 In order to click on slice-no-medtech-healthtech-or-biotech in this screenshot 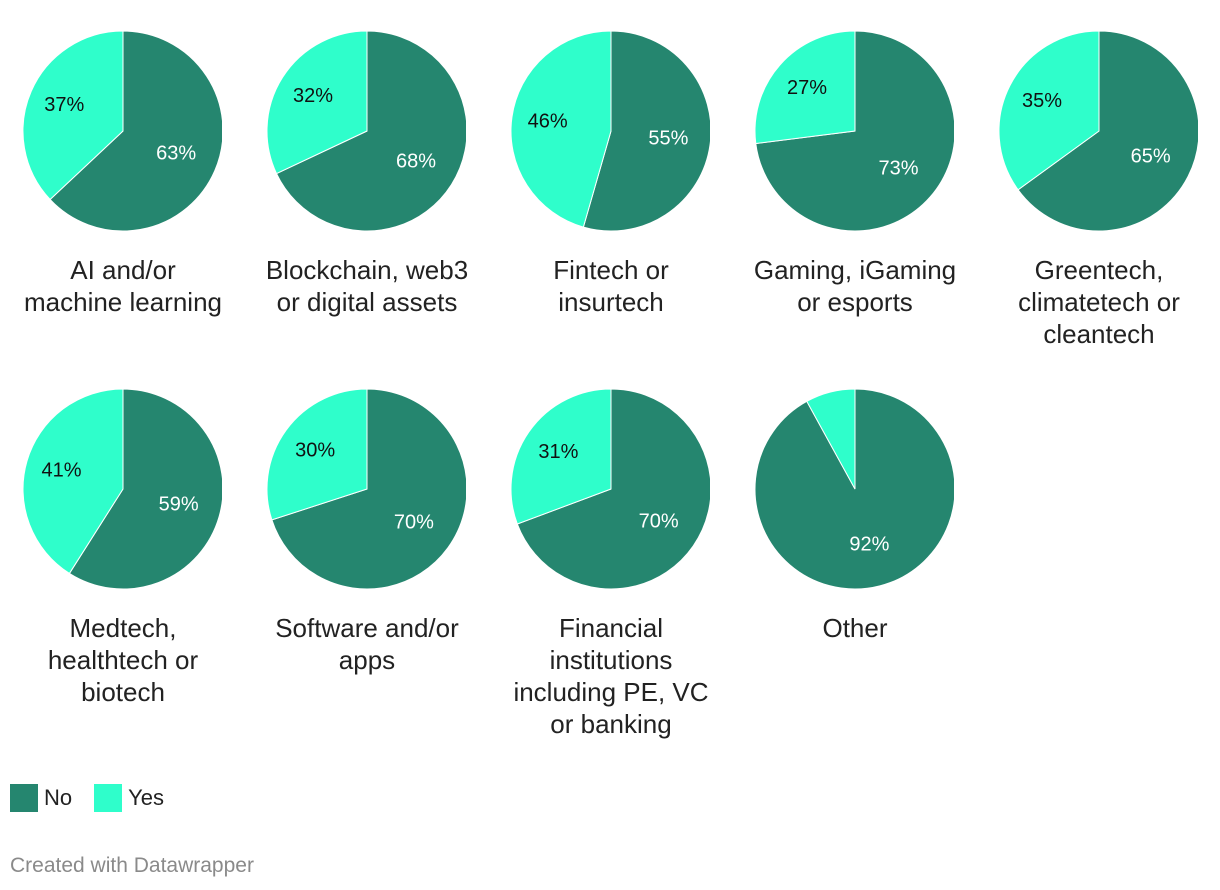, I will do `click(145, 489)`.